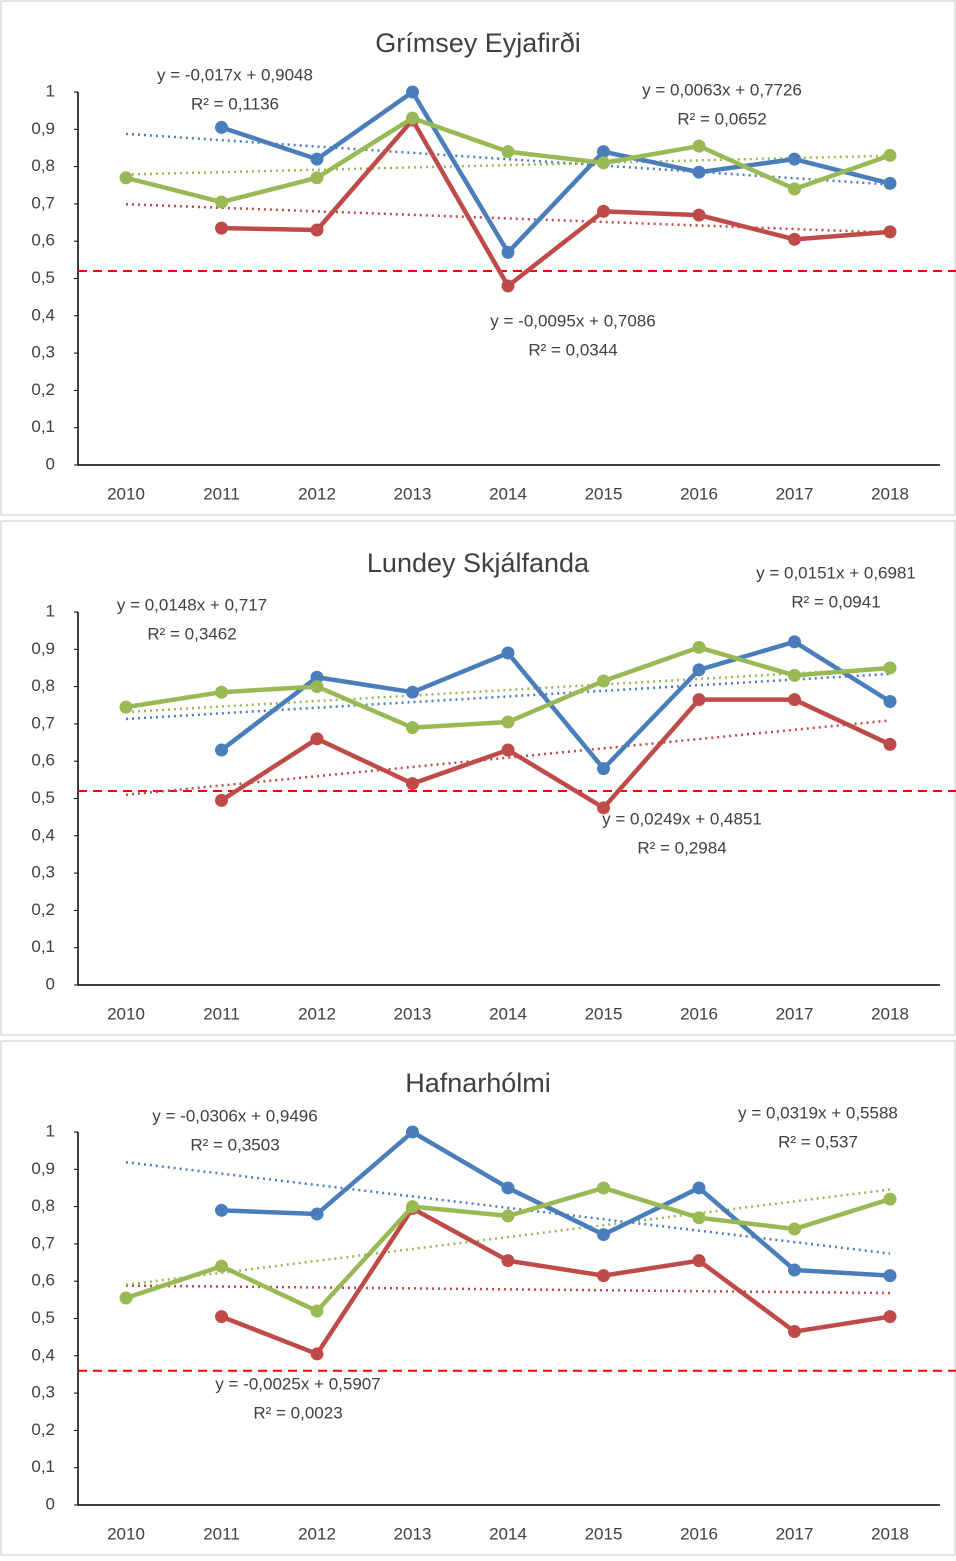 Image resolution: width=956 pixels, height=1561 pixels. Describe the element at coordinates (221, 1533) in the screenshot. I see `x-tick-label: 2011` at that location.